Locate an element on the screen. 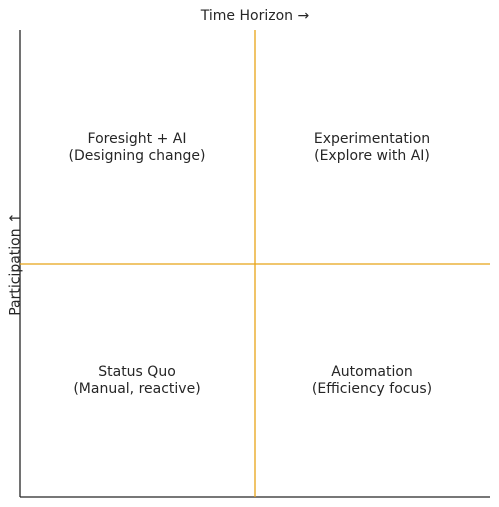  quadrant-top-left-label: Foresight + AI (Designing change) is located at coordinates (137, 148).